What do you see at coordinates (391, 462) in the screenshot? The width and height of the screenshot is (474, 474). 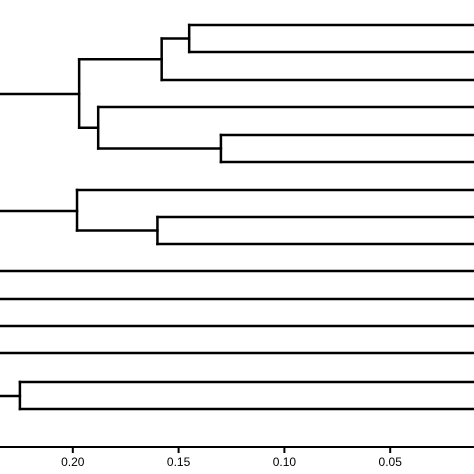 I see `x-tick-label: 0.05` at bounding box center [391, 462].